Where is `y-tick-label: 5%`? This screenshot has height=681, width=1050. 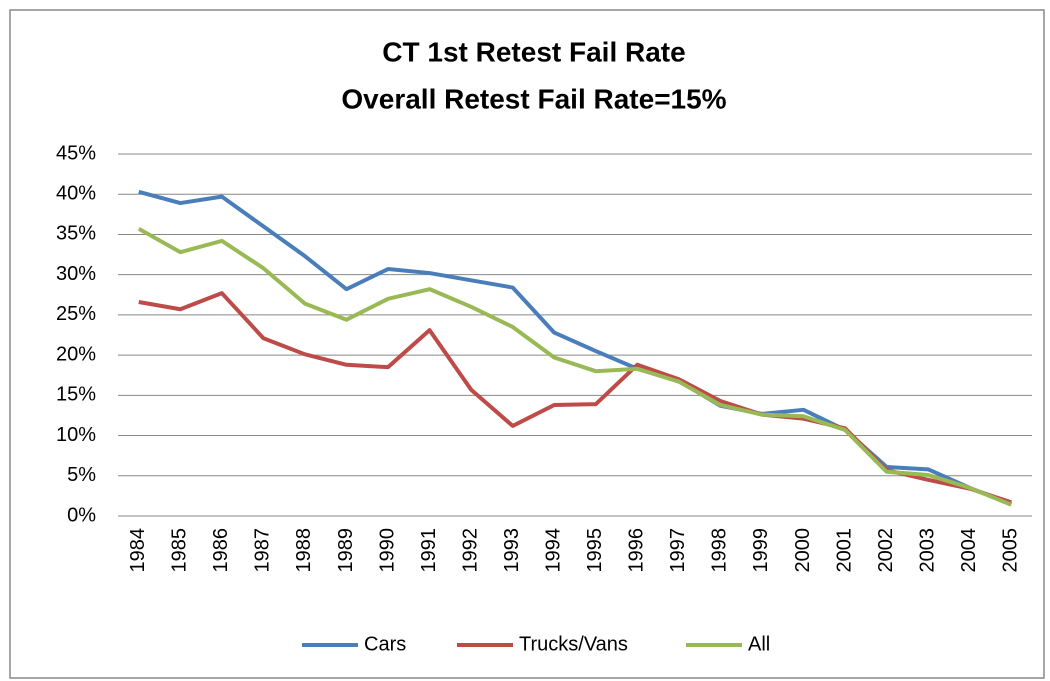 y-tick-label: 5% is located at coordinates (81, 475).